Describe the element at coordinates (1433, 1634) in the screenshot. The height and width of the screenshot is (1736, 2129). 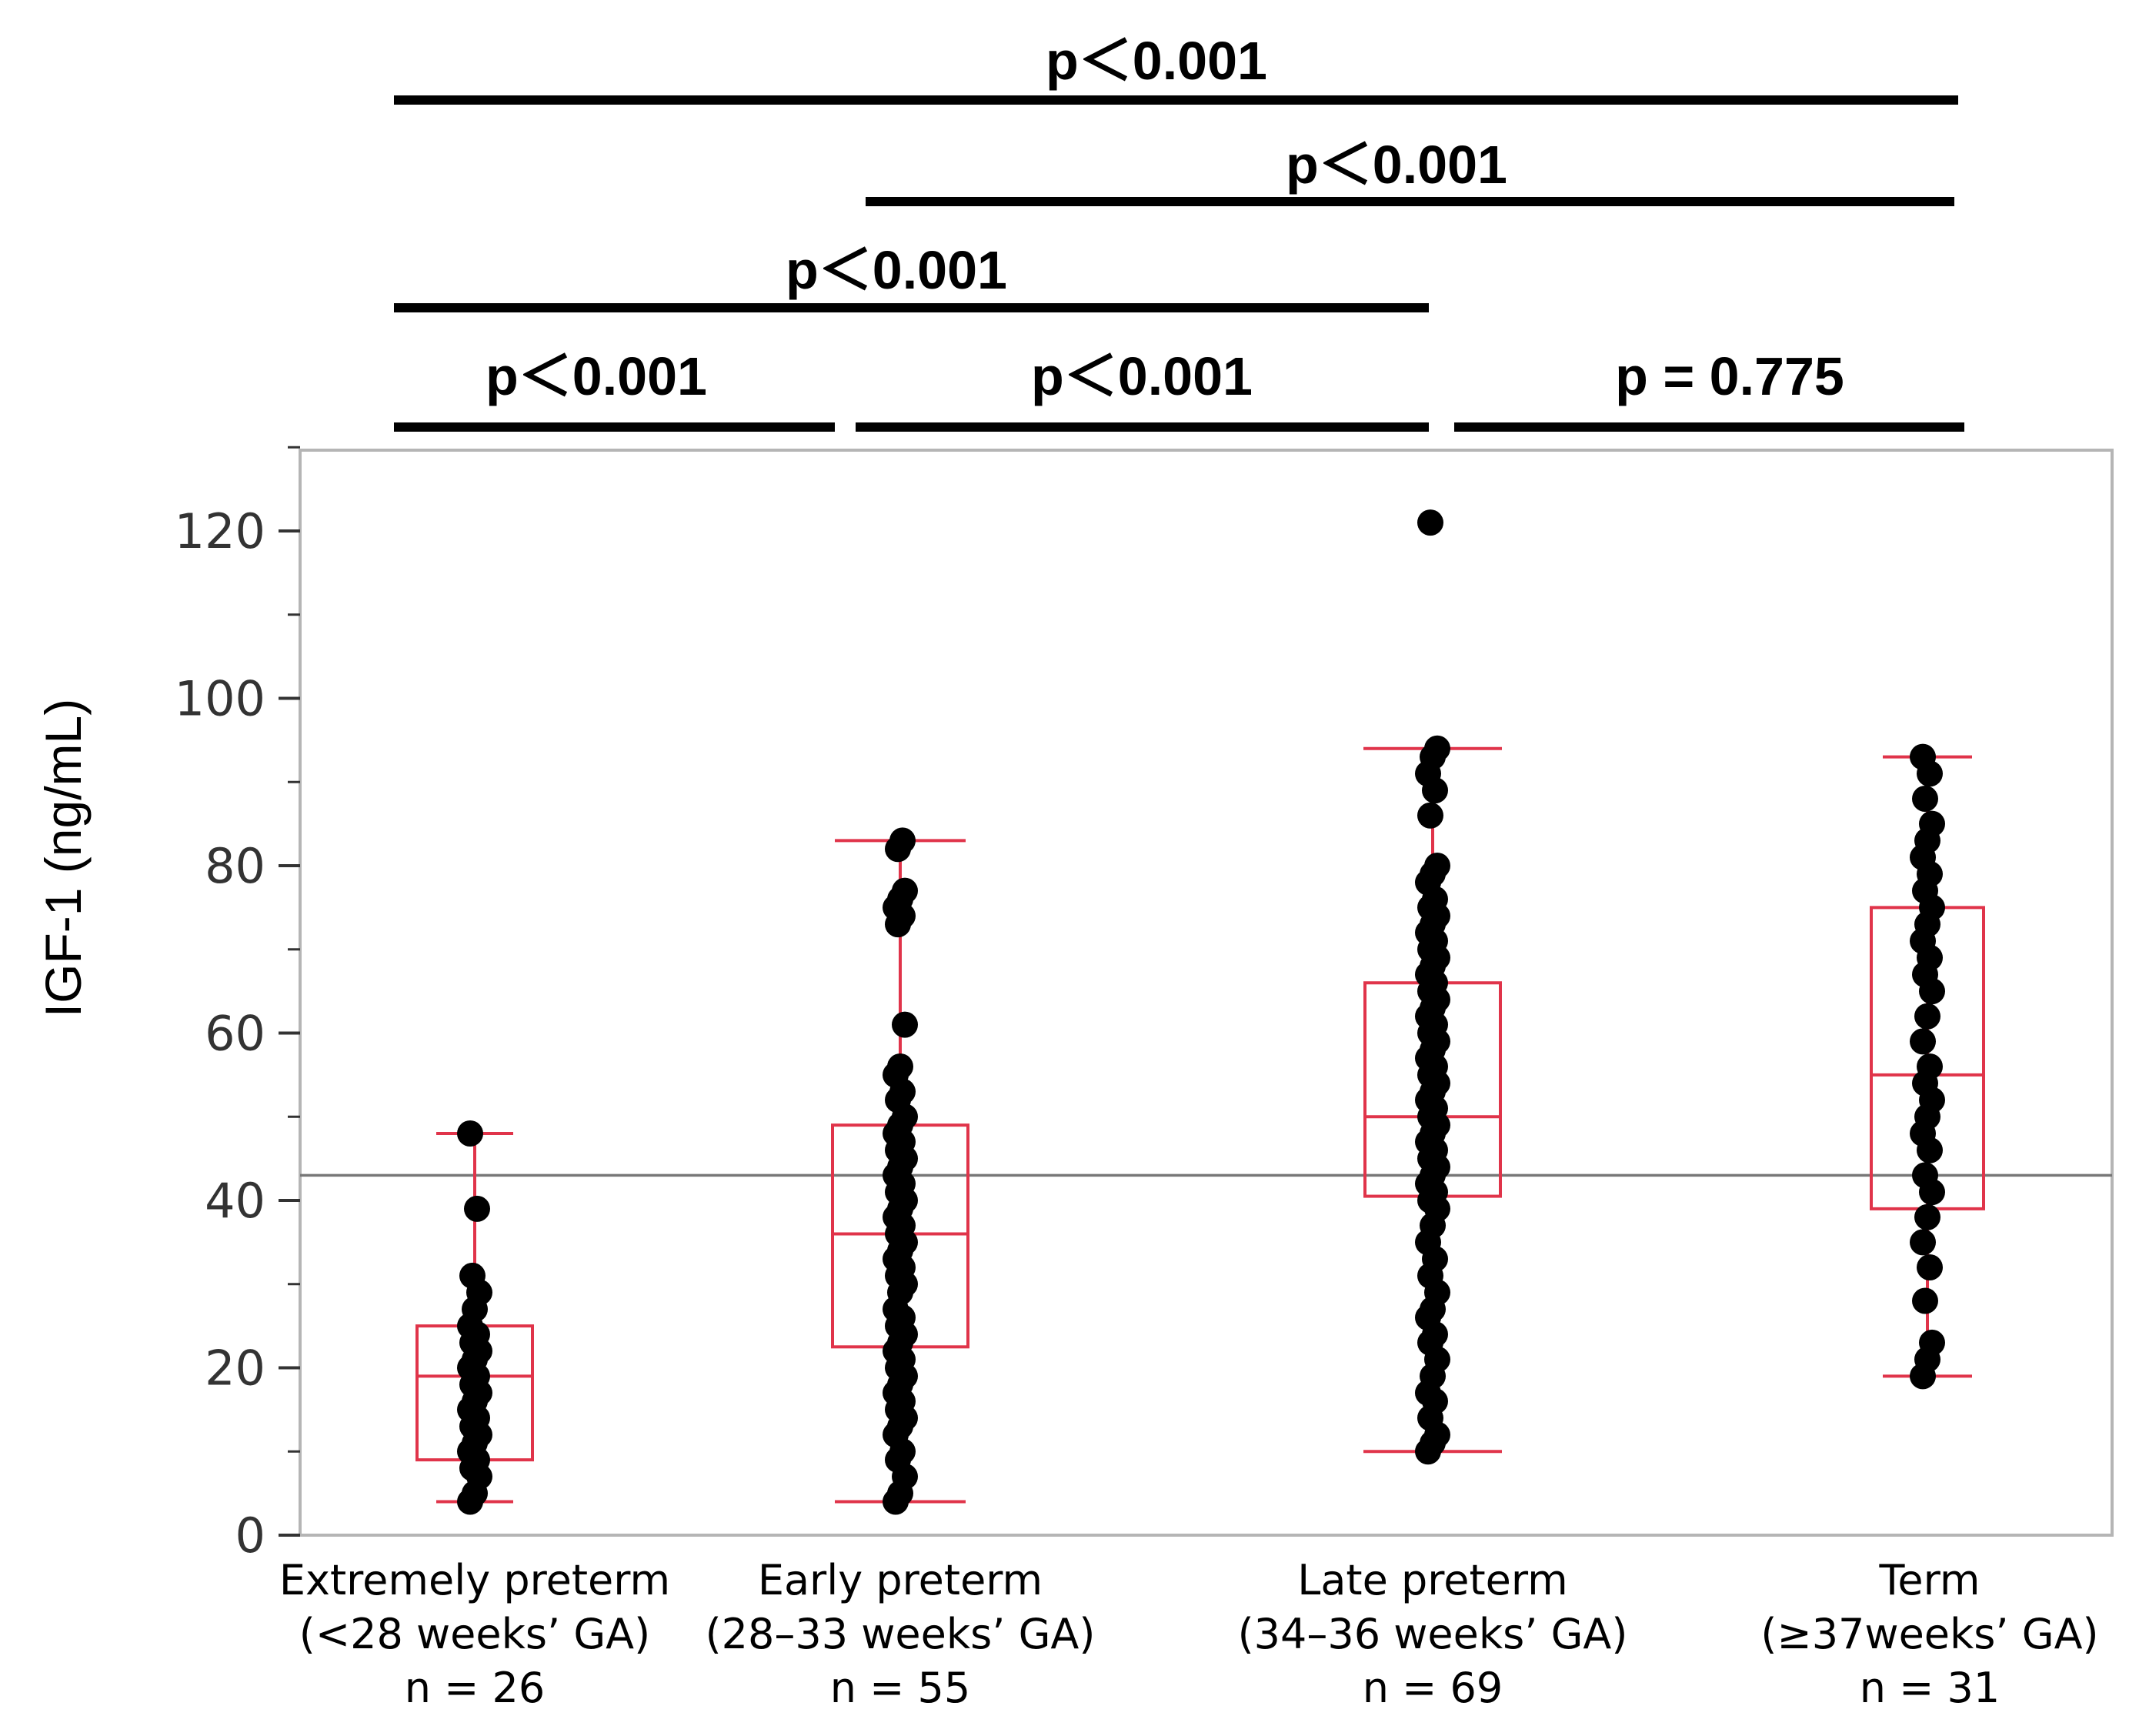
I see `category-label-line2: (34–36 weeks’ GA)` at that location.